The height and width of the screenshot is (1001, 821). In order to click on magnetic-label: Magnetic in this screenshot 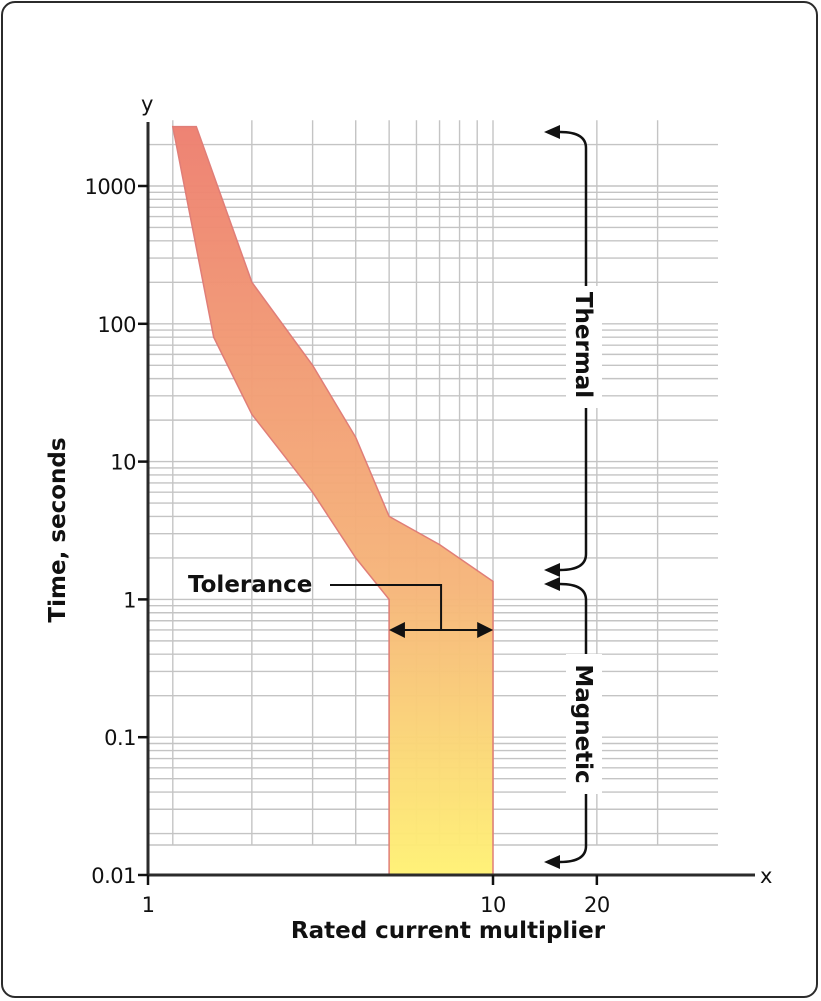, I will do `click(583, 723)`.